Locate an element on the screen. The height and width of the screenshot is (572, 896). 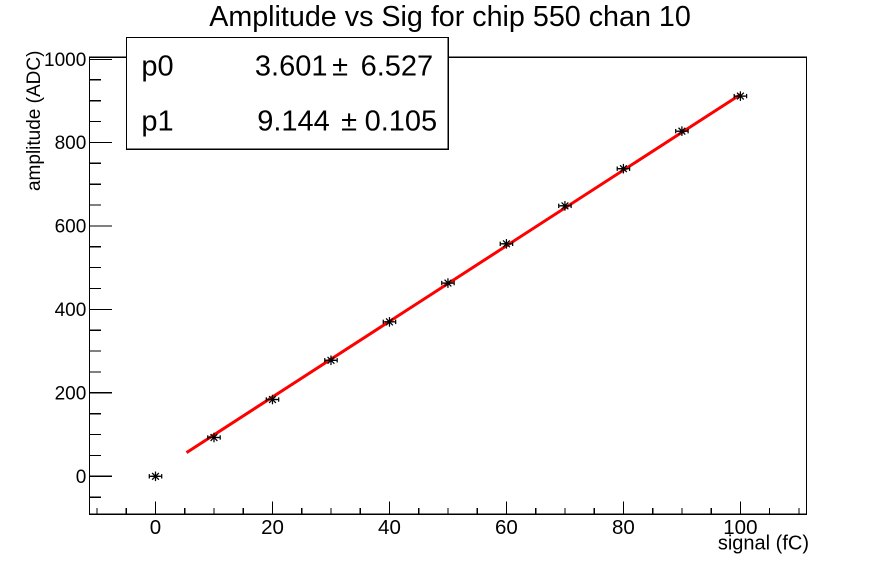
svg-text: 1000 is located at coordinates (65, 60).